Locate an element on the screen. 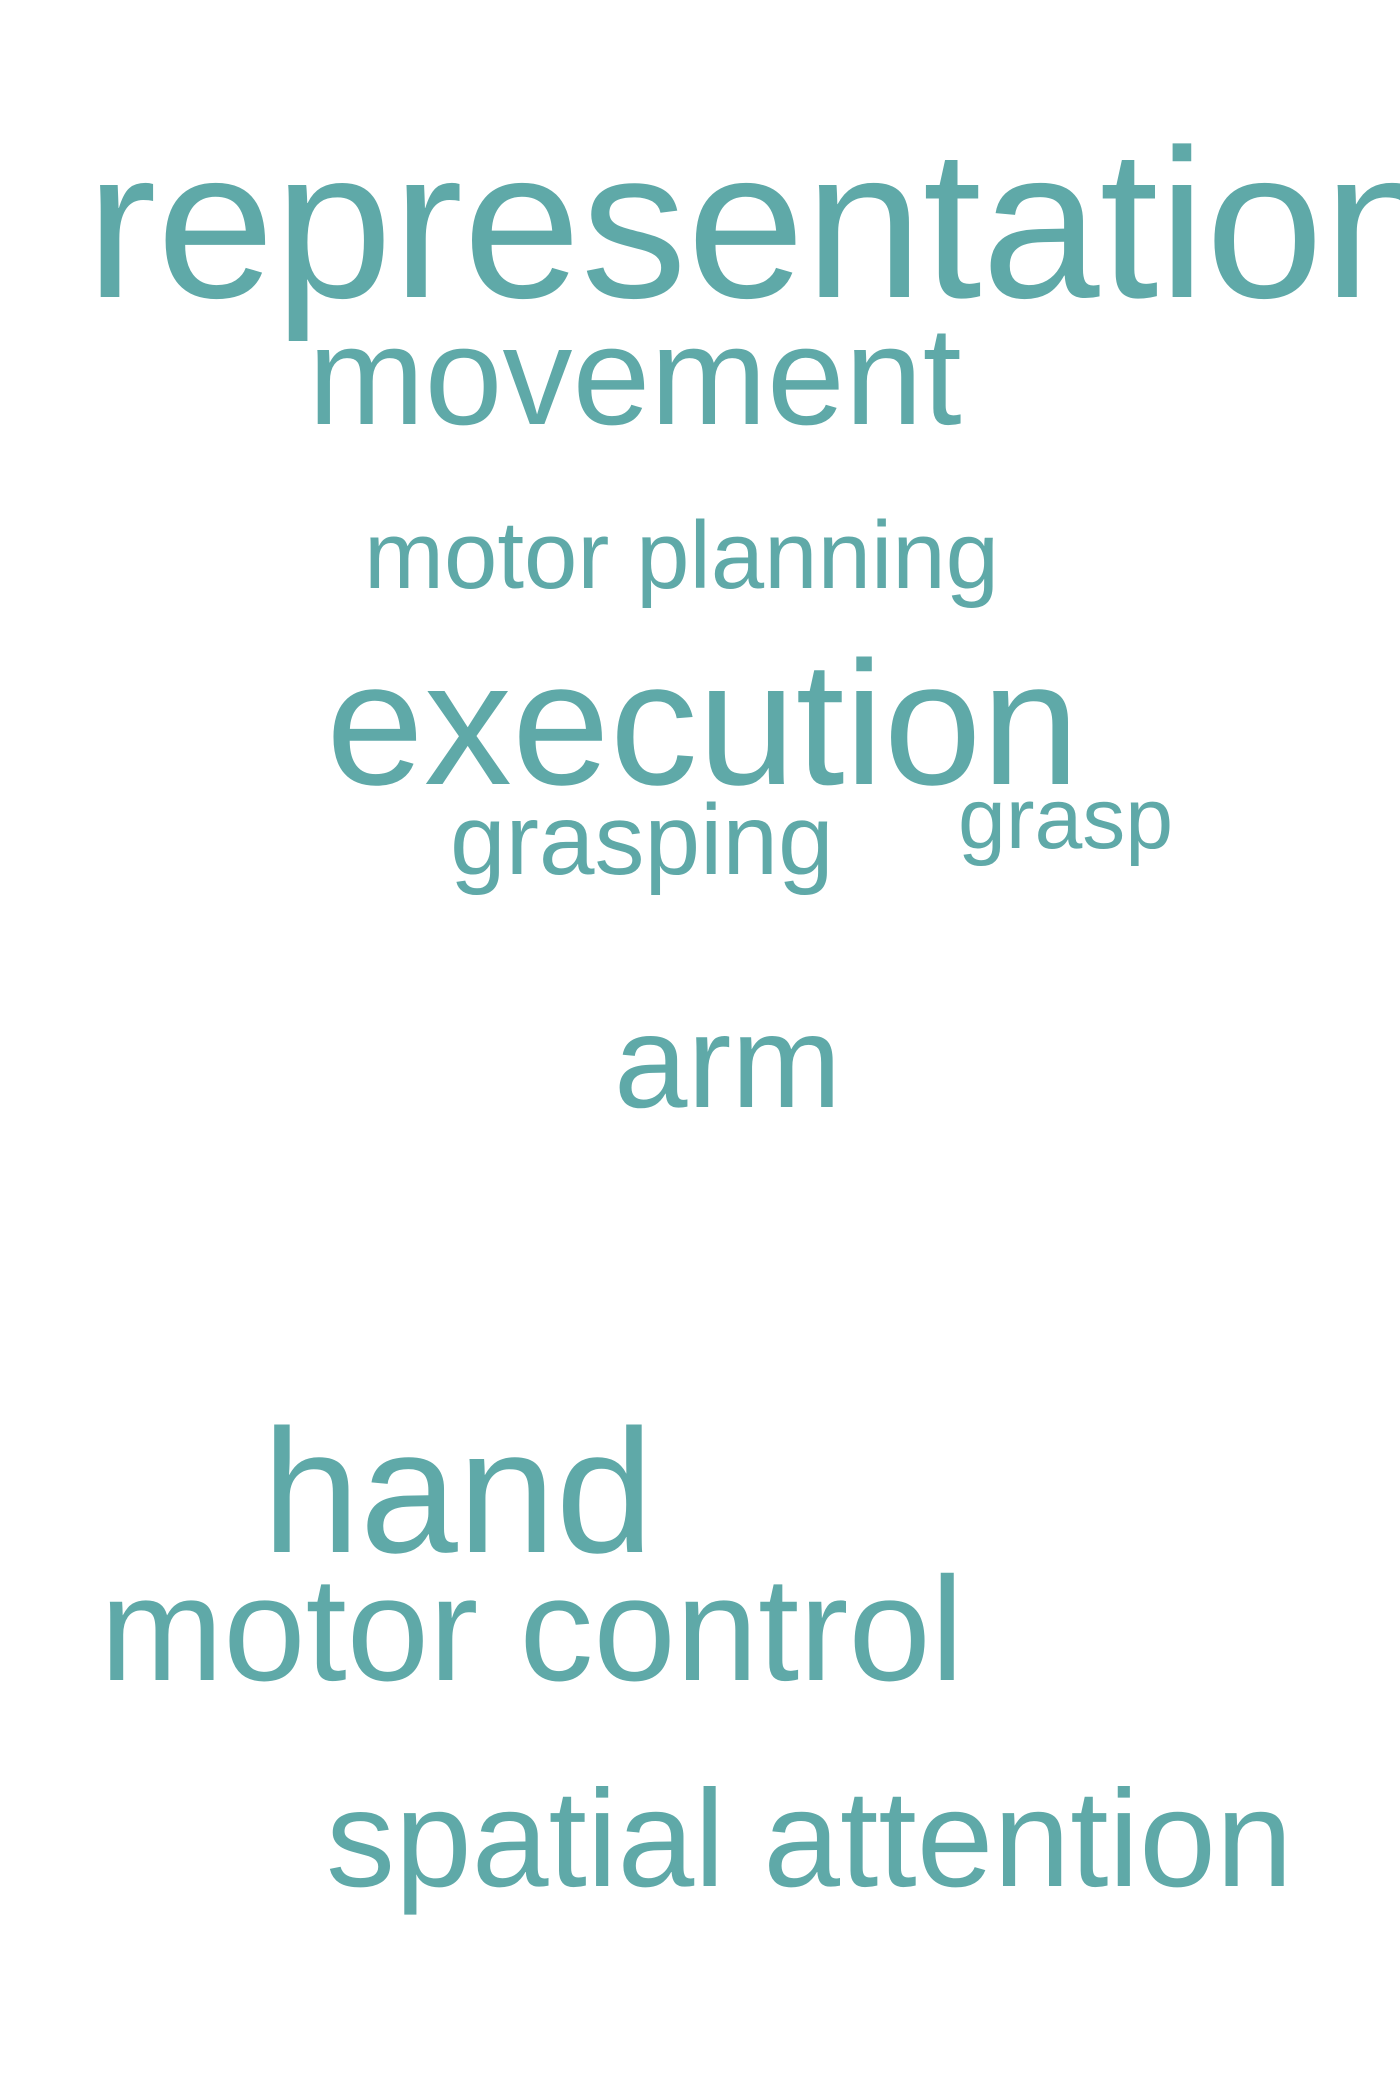 The width and height of the screenshot is (1400, 2076). word-grasp: grasp is located at coordinates (1066, 819).